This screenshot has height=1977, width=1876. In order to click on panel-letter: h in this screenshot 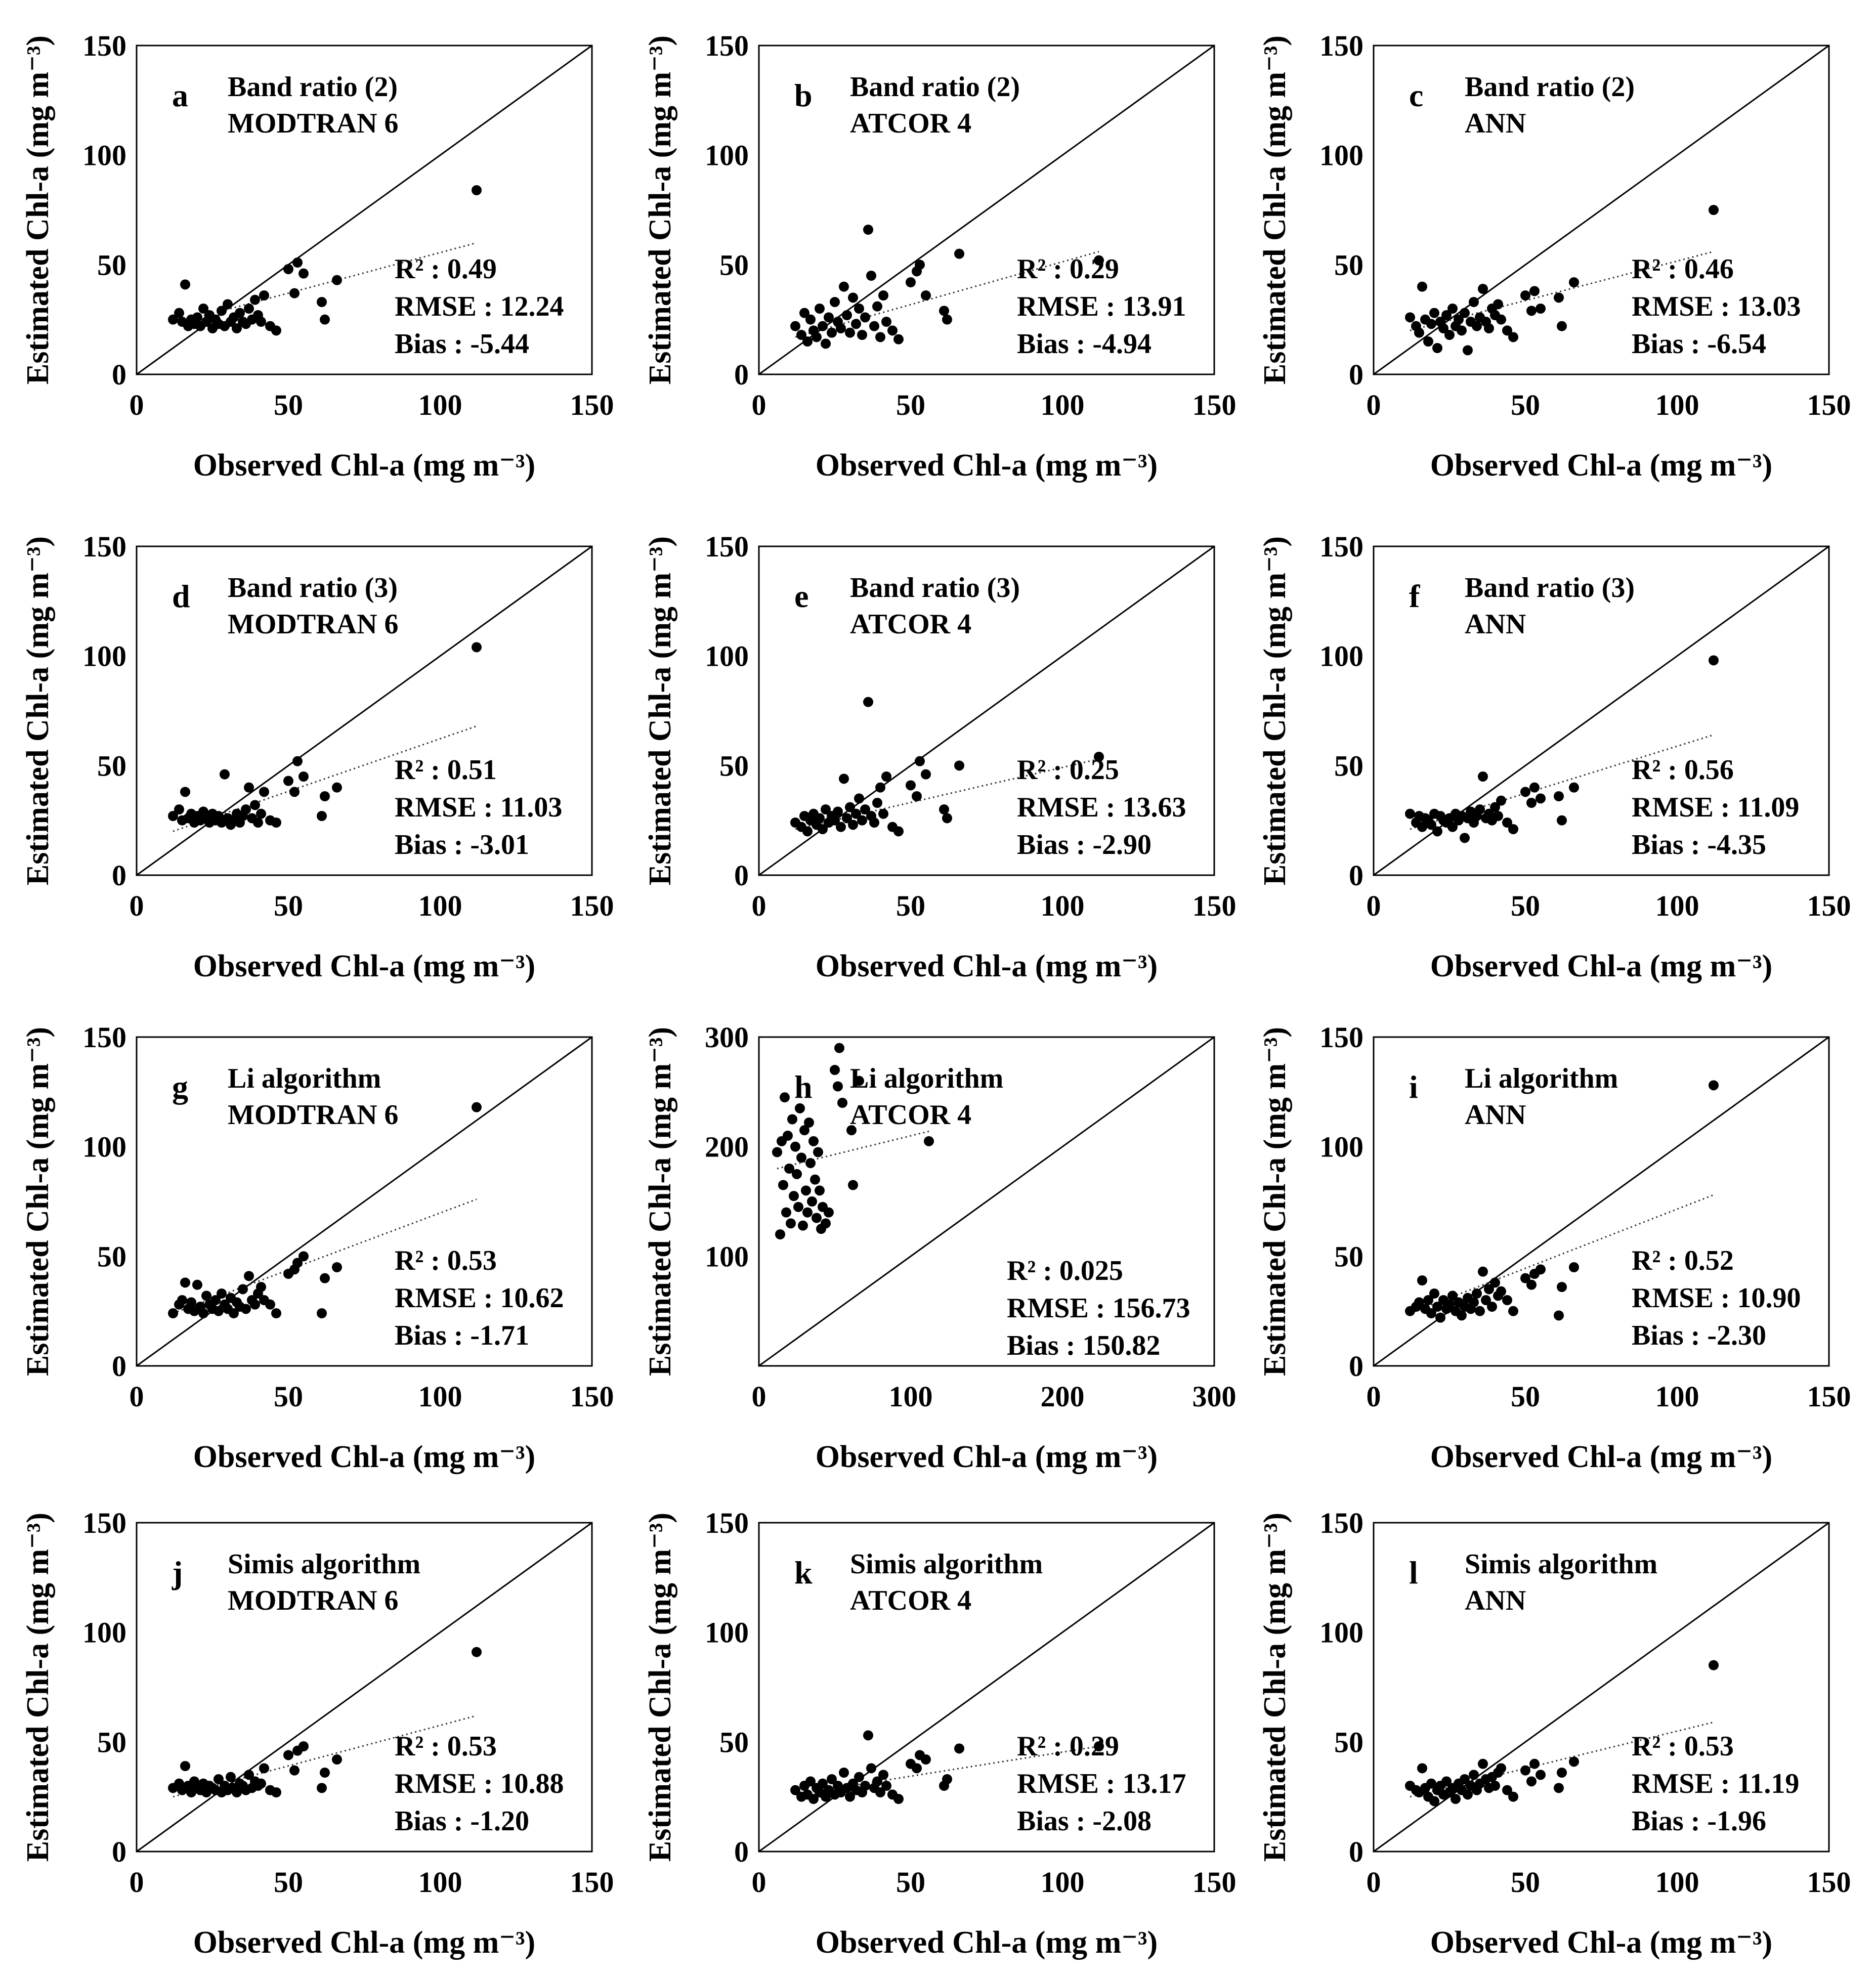, I will do `click(803, 1087)`.